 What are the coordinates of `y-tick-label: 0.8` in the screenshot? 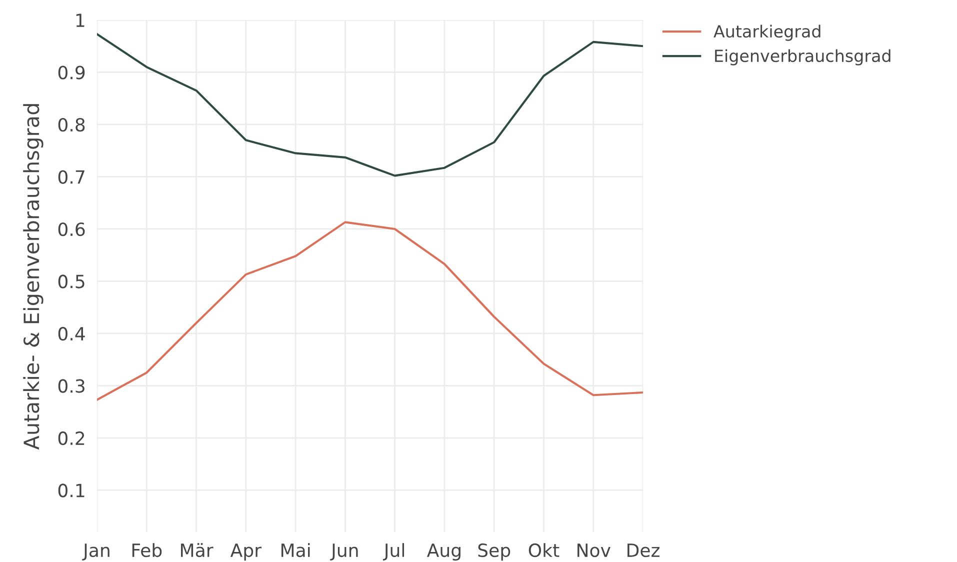 It's located at (71, 125).